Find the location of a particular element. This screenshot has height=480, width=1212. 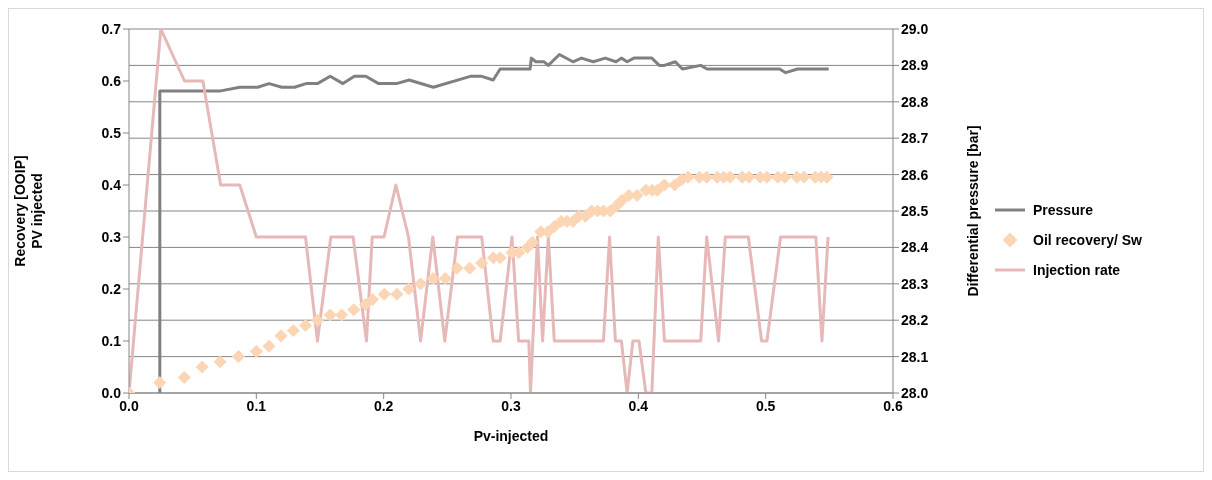

x-tick-label: 0.3 is located at coordinates (511, 405).